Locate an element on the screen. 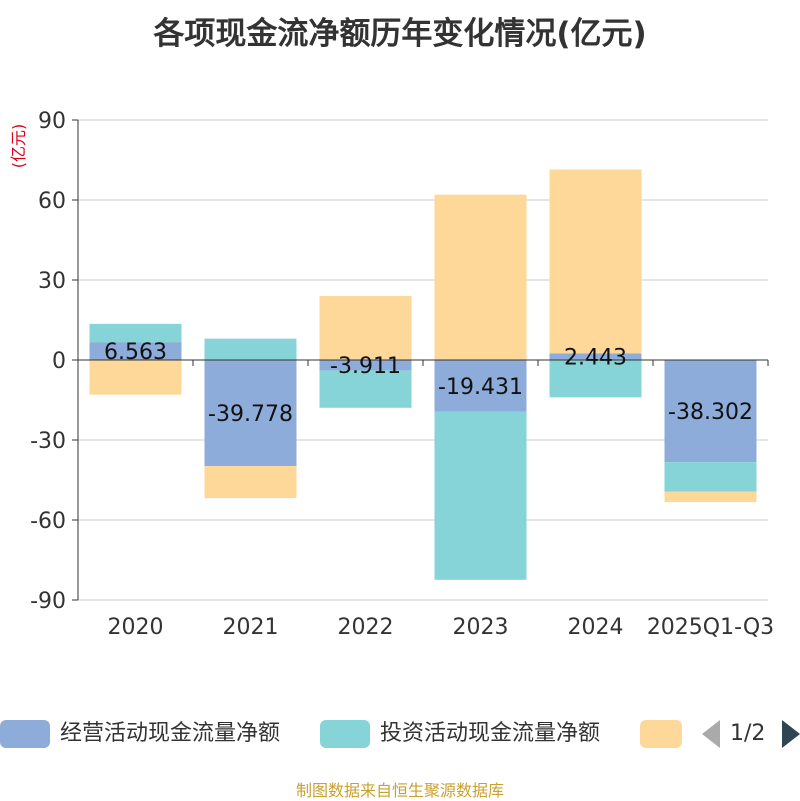 The image size is (800, 801). legend-swatch-investing is located at coordinates (345, 734).